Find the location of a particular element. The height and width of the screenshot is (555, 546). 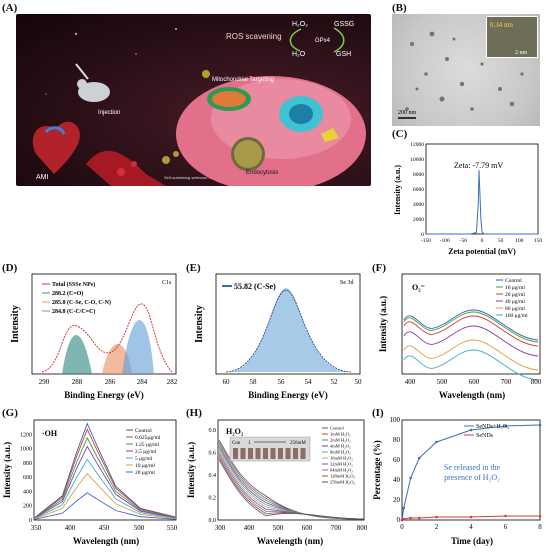

e-xtick: 58 is located at coordinates (254, 382).